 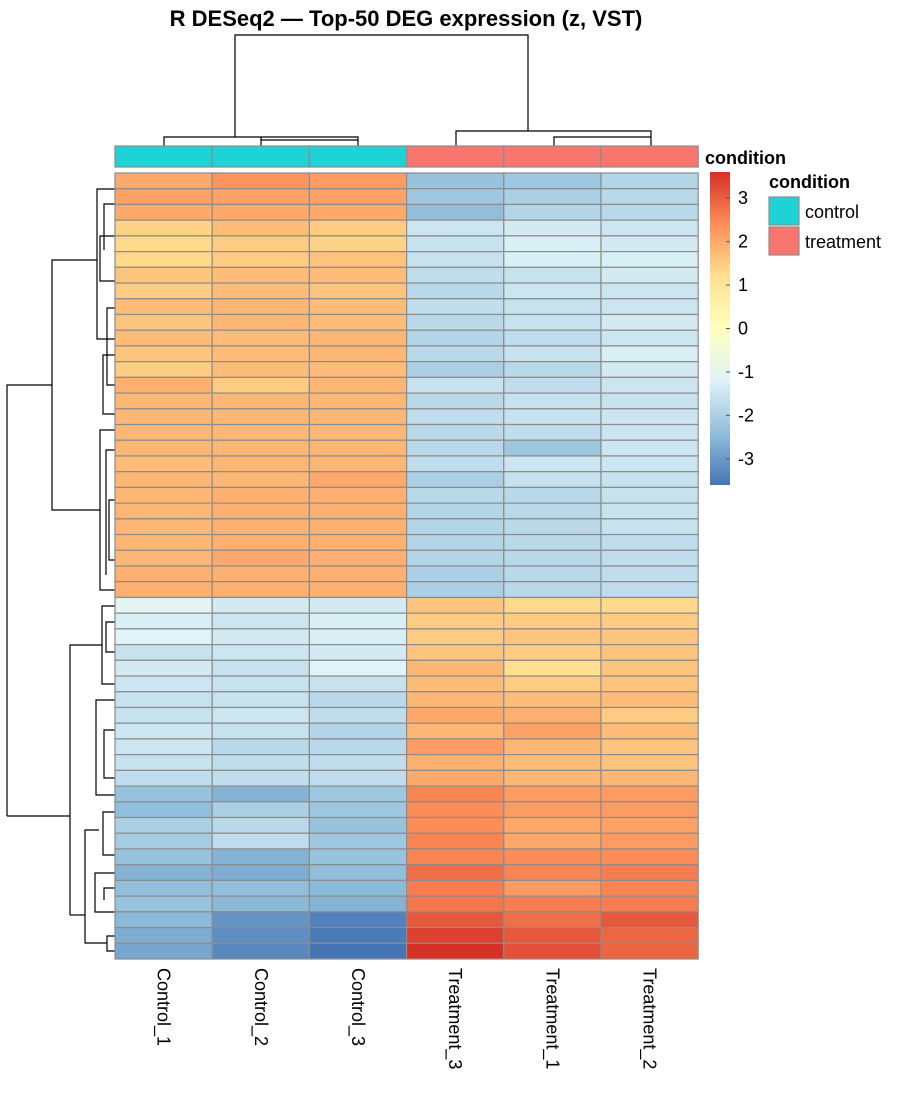 I want to click on colorbar-tick-label: 2, so click(x=743, y=242).